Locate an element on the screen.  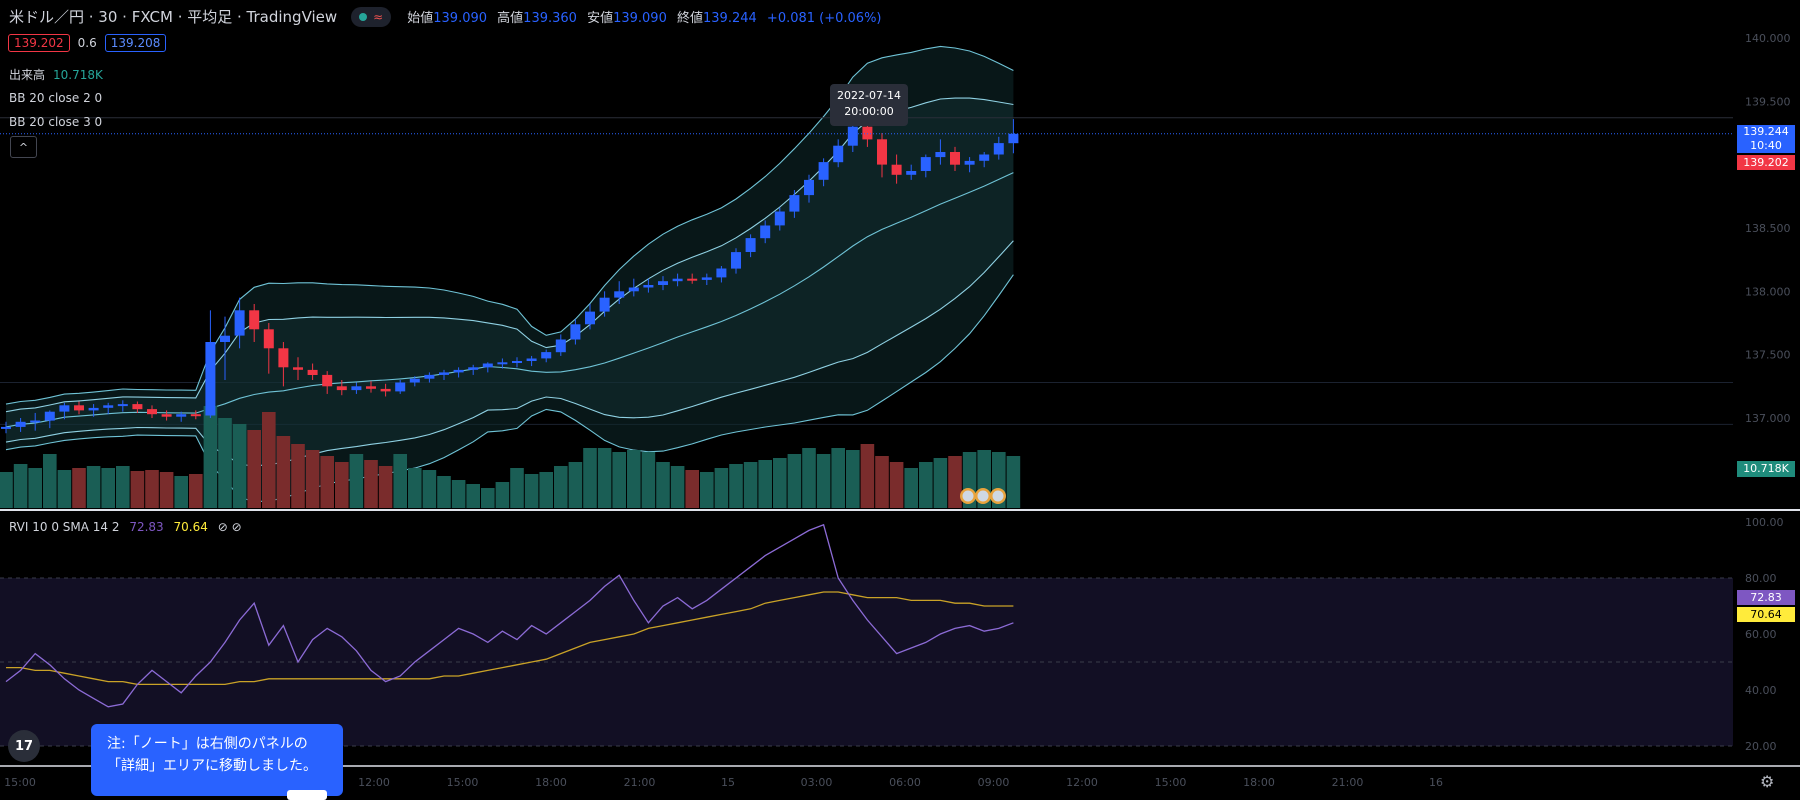
price-axis-label: 138.500 is located at coordinates (1768, 228).